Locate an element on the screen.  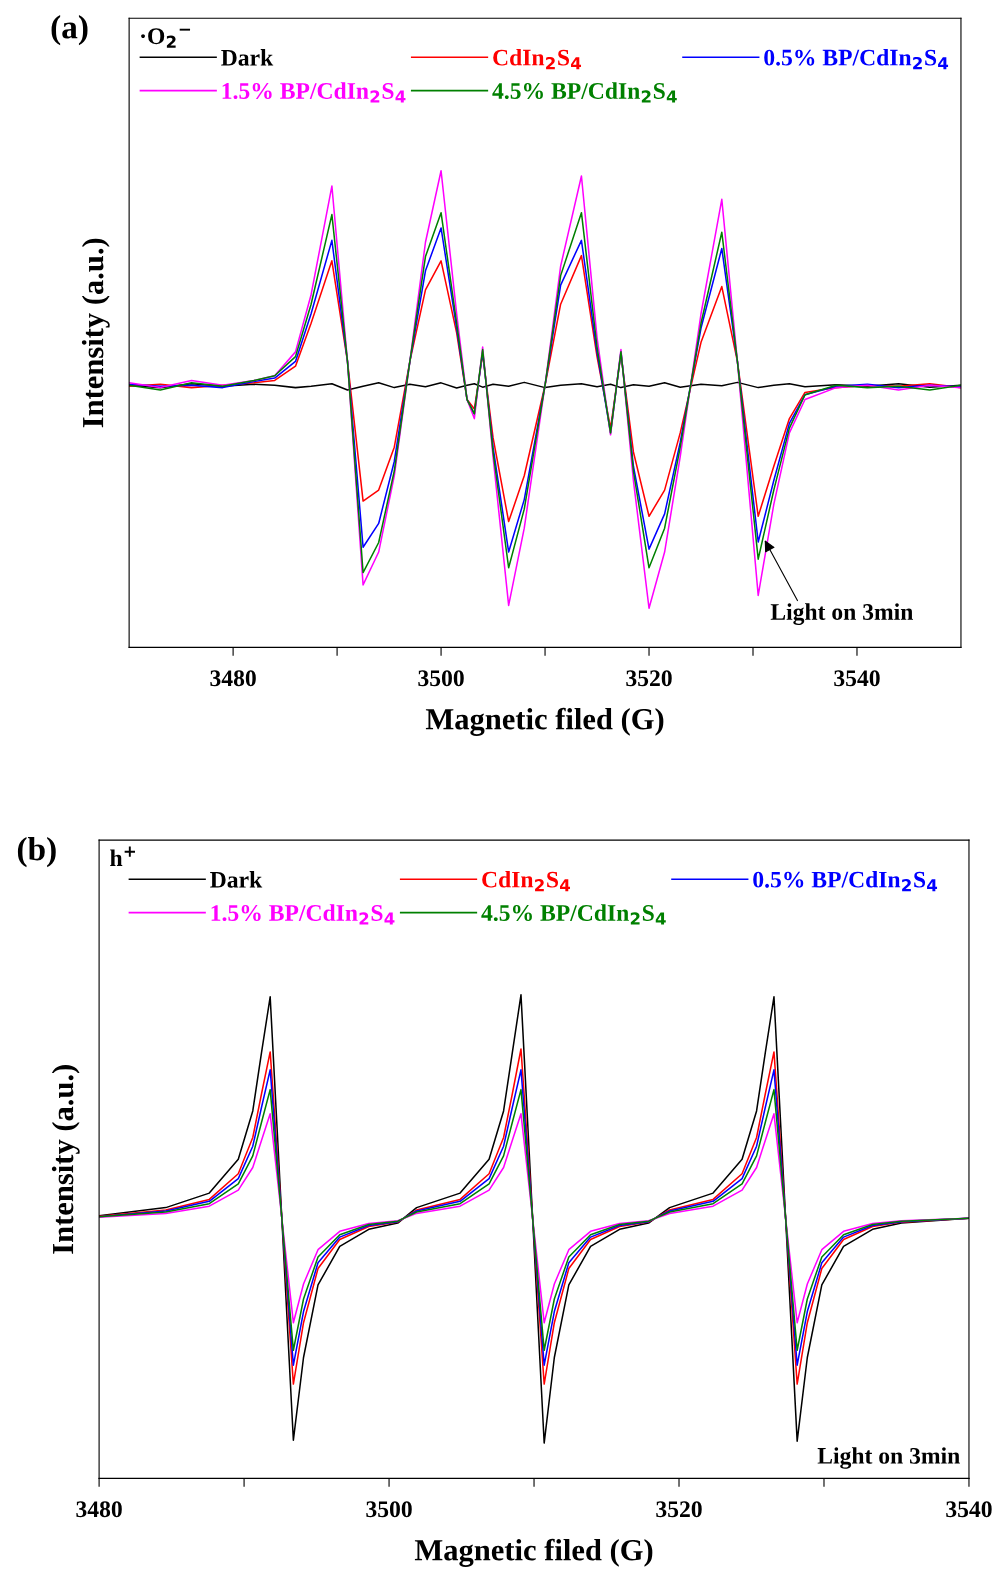
text: h$^{+}$ is located at coordinates (122, 856).